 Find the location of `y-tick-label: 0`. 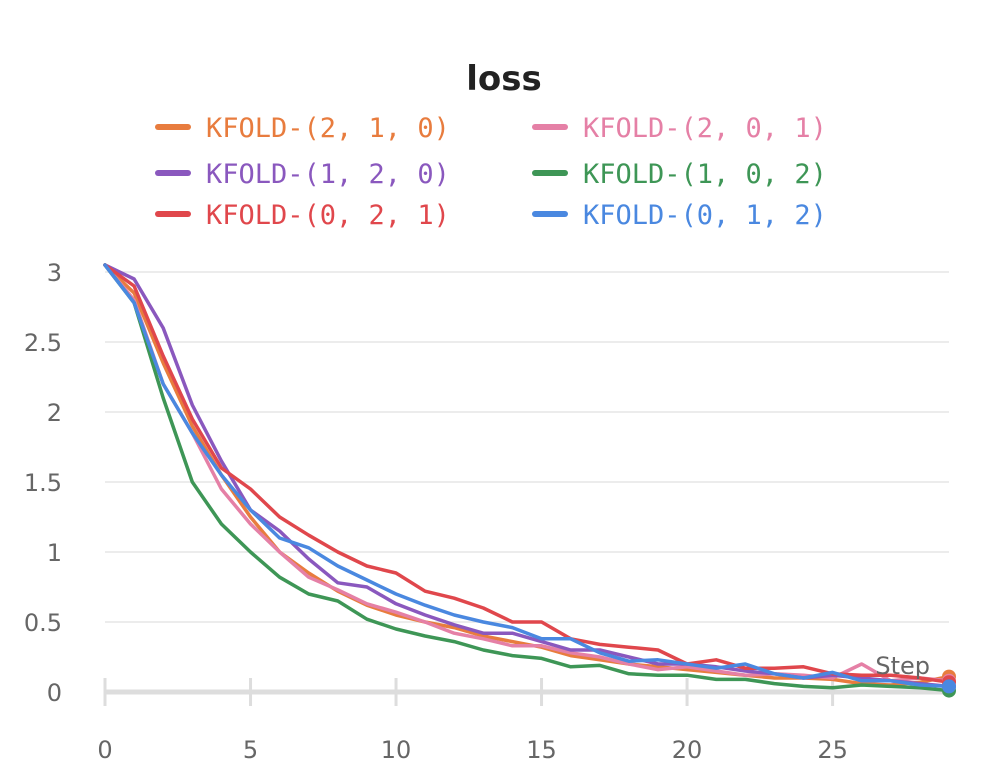

y-tick-label: 0 is located at coordinates (54, 693).